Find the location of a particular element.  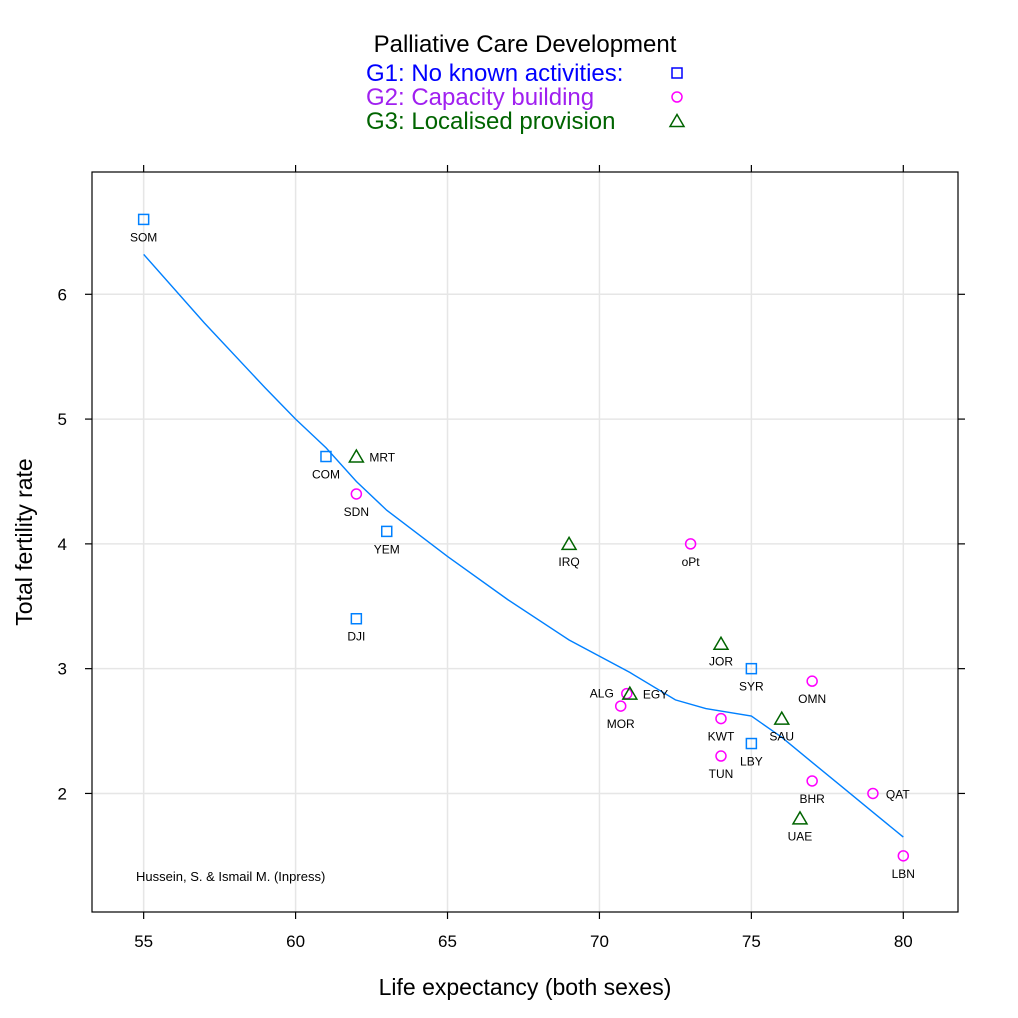

x-tick-label: 75 is located at coordinates (751, 941).